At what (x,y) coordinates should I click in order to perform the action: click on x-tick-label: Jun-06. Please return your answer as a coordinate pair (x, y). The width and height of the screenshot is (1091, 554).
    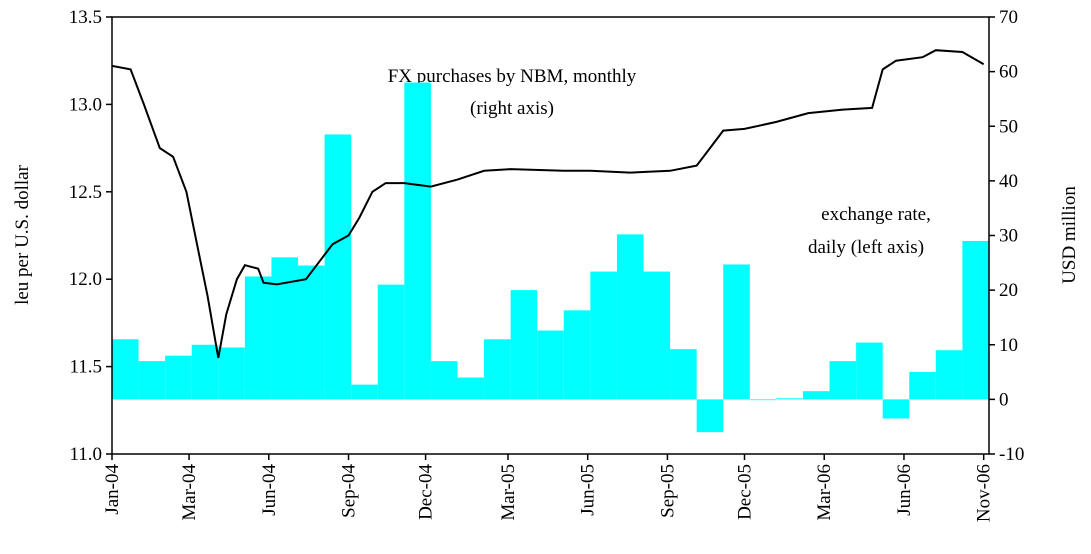
    Looking at the image, I should click on (904, 490).